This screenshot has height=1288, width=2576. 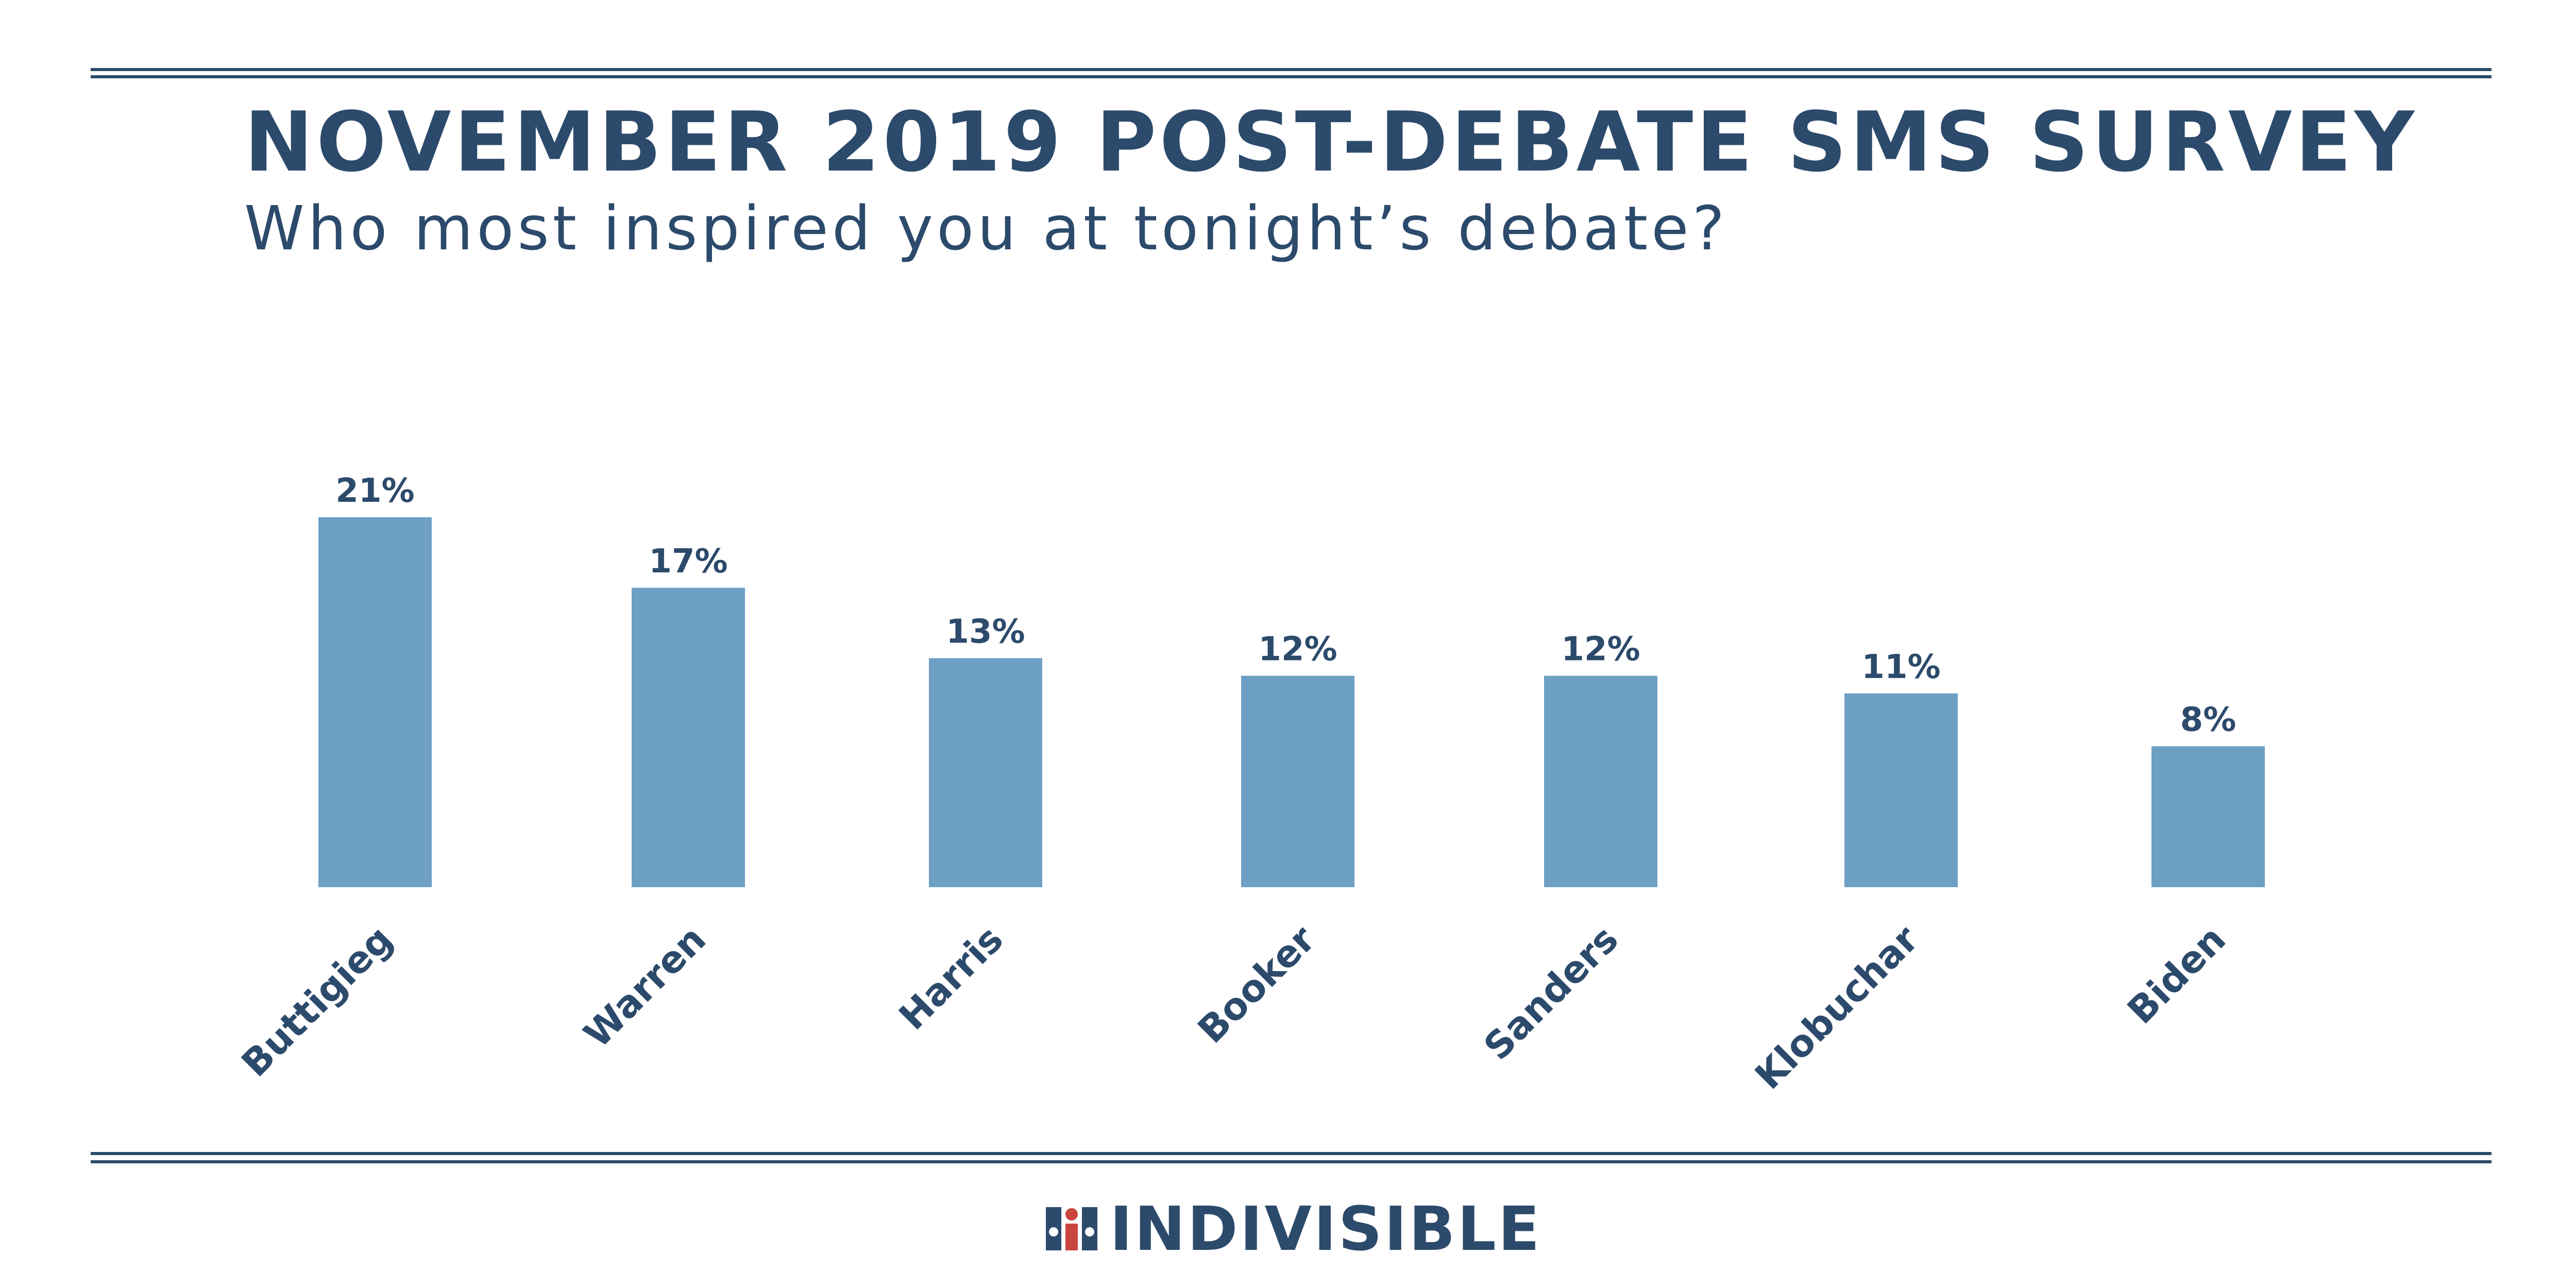 I want to click on category-label-biden: Biden, so click(x=2176, y=975).